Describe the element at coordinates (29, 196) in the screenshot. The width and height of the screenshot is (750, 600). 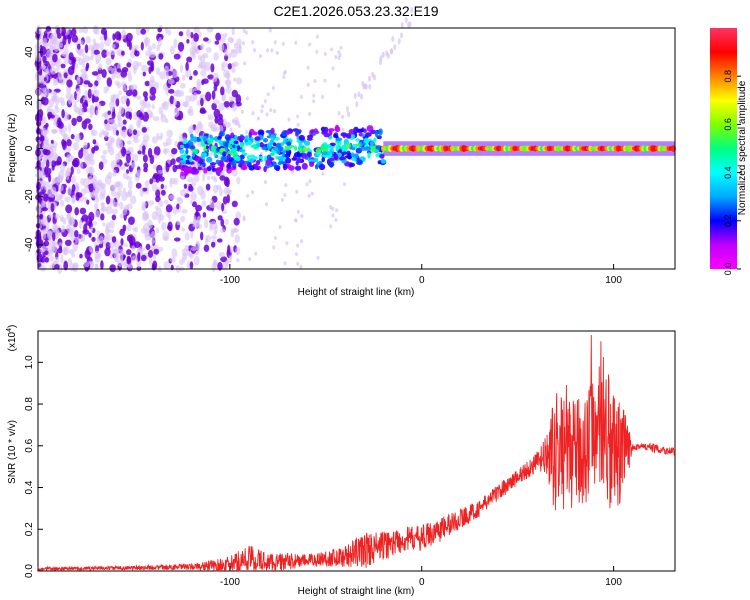
I see `y-tick-label: -20` at that location.